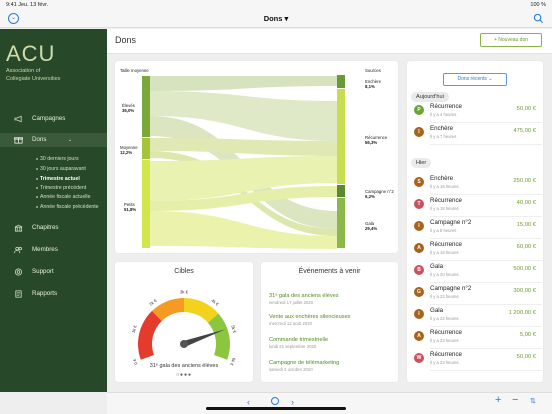  I want to click on donation-row: I Enchère Il y a 7 heures 475,00 €, so click(474, 134).